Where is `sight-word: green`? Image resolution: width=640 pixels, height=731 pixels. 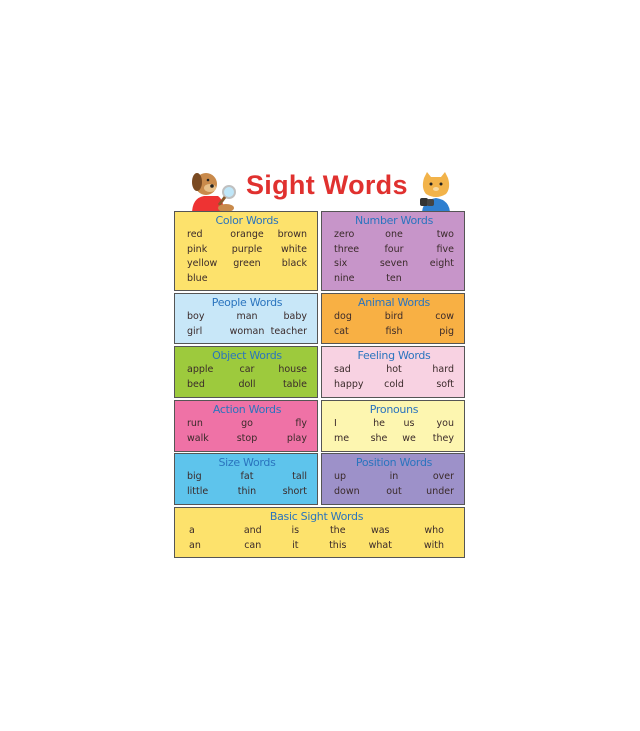
sight-word: green is located at coordinates (247, 263).